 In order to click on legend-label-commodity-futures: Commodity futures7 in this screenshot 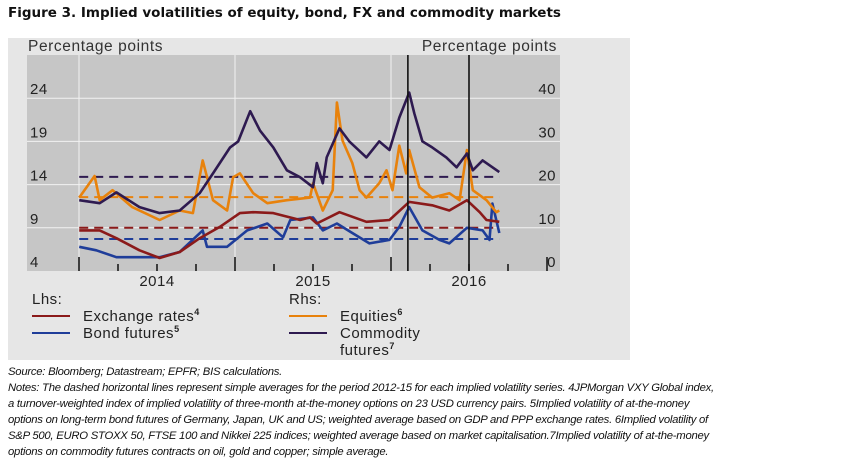, I will do `click(380, 342)`.